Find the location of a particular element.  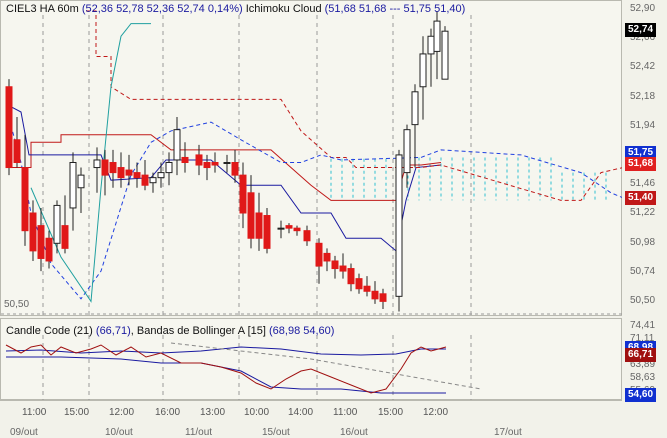

price-tick-label: 52,42 is located at coordinates (643, 67).